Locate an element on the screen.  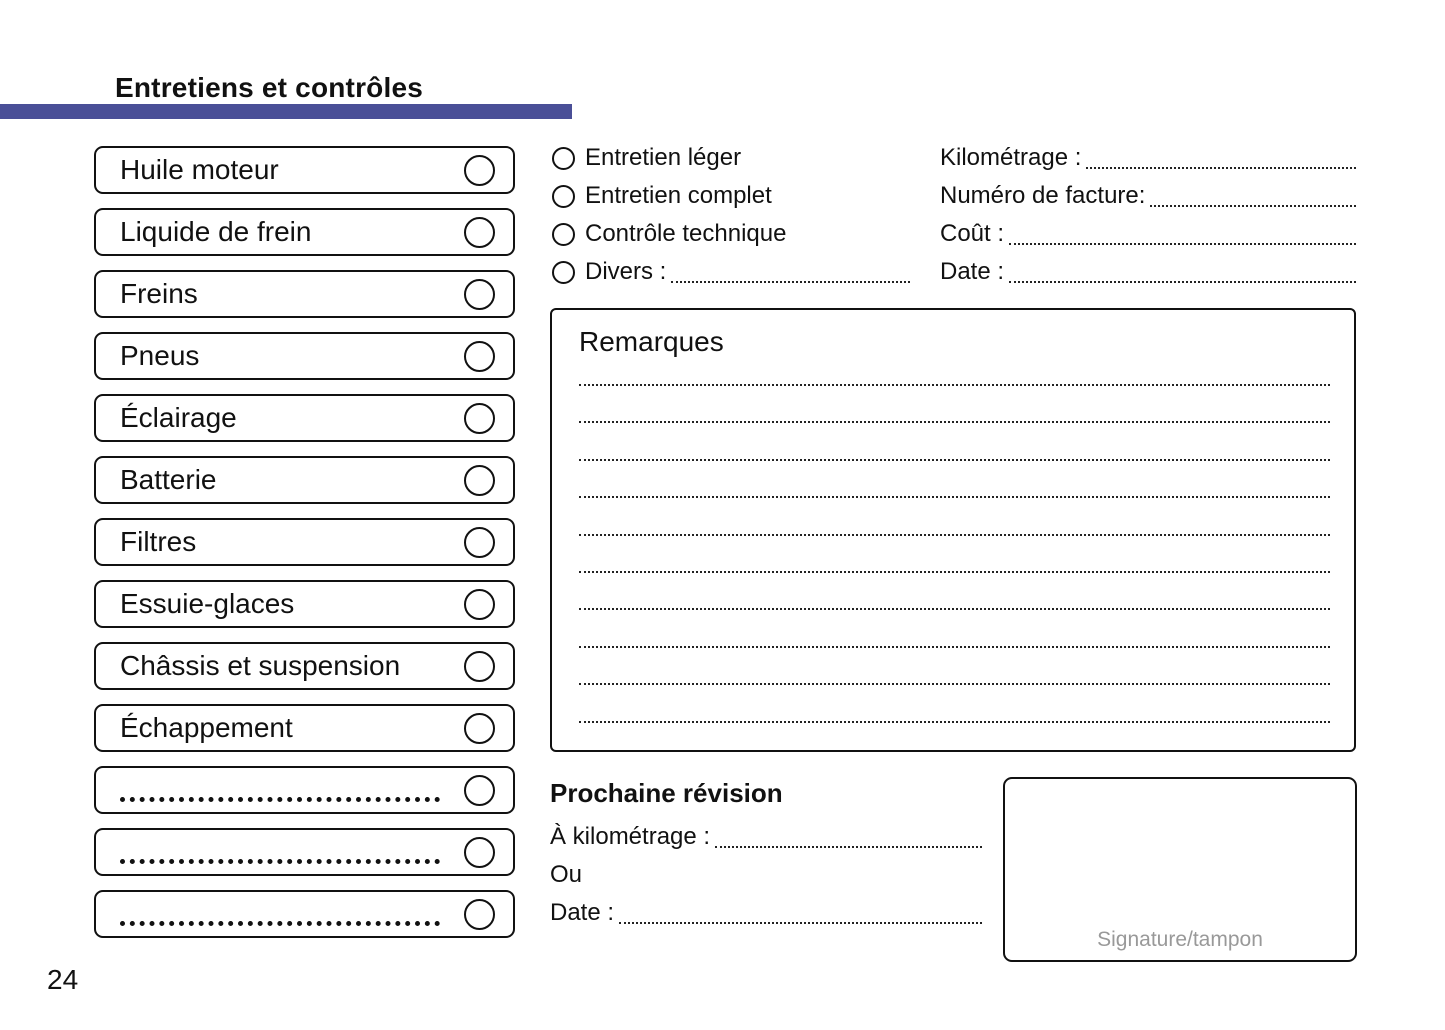
checklist-item: Essuie-glaces is located at coordinates (304, 604).